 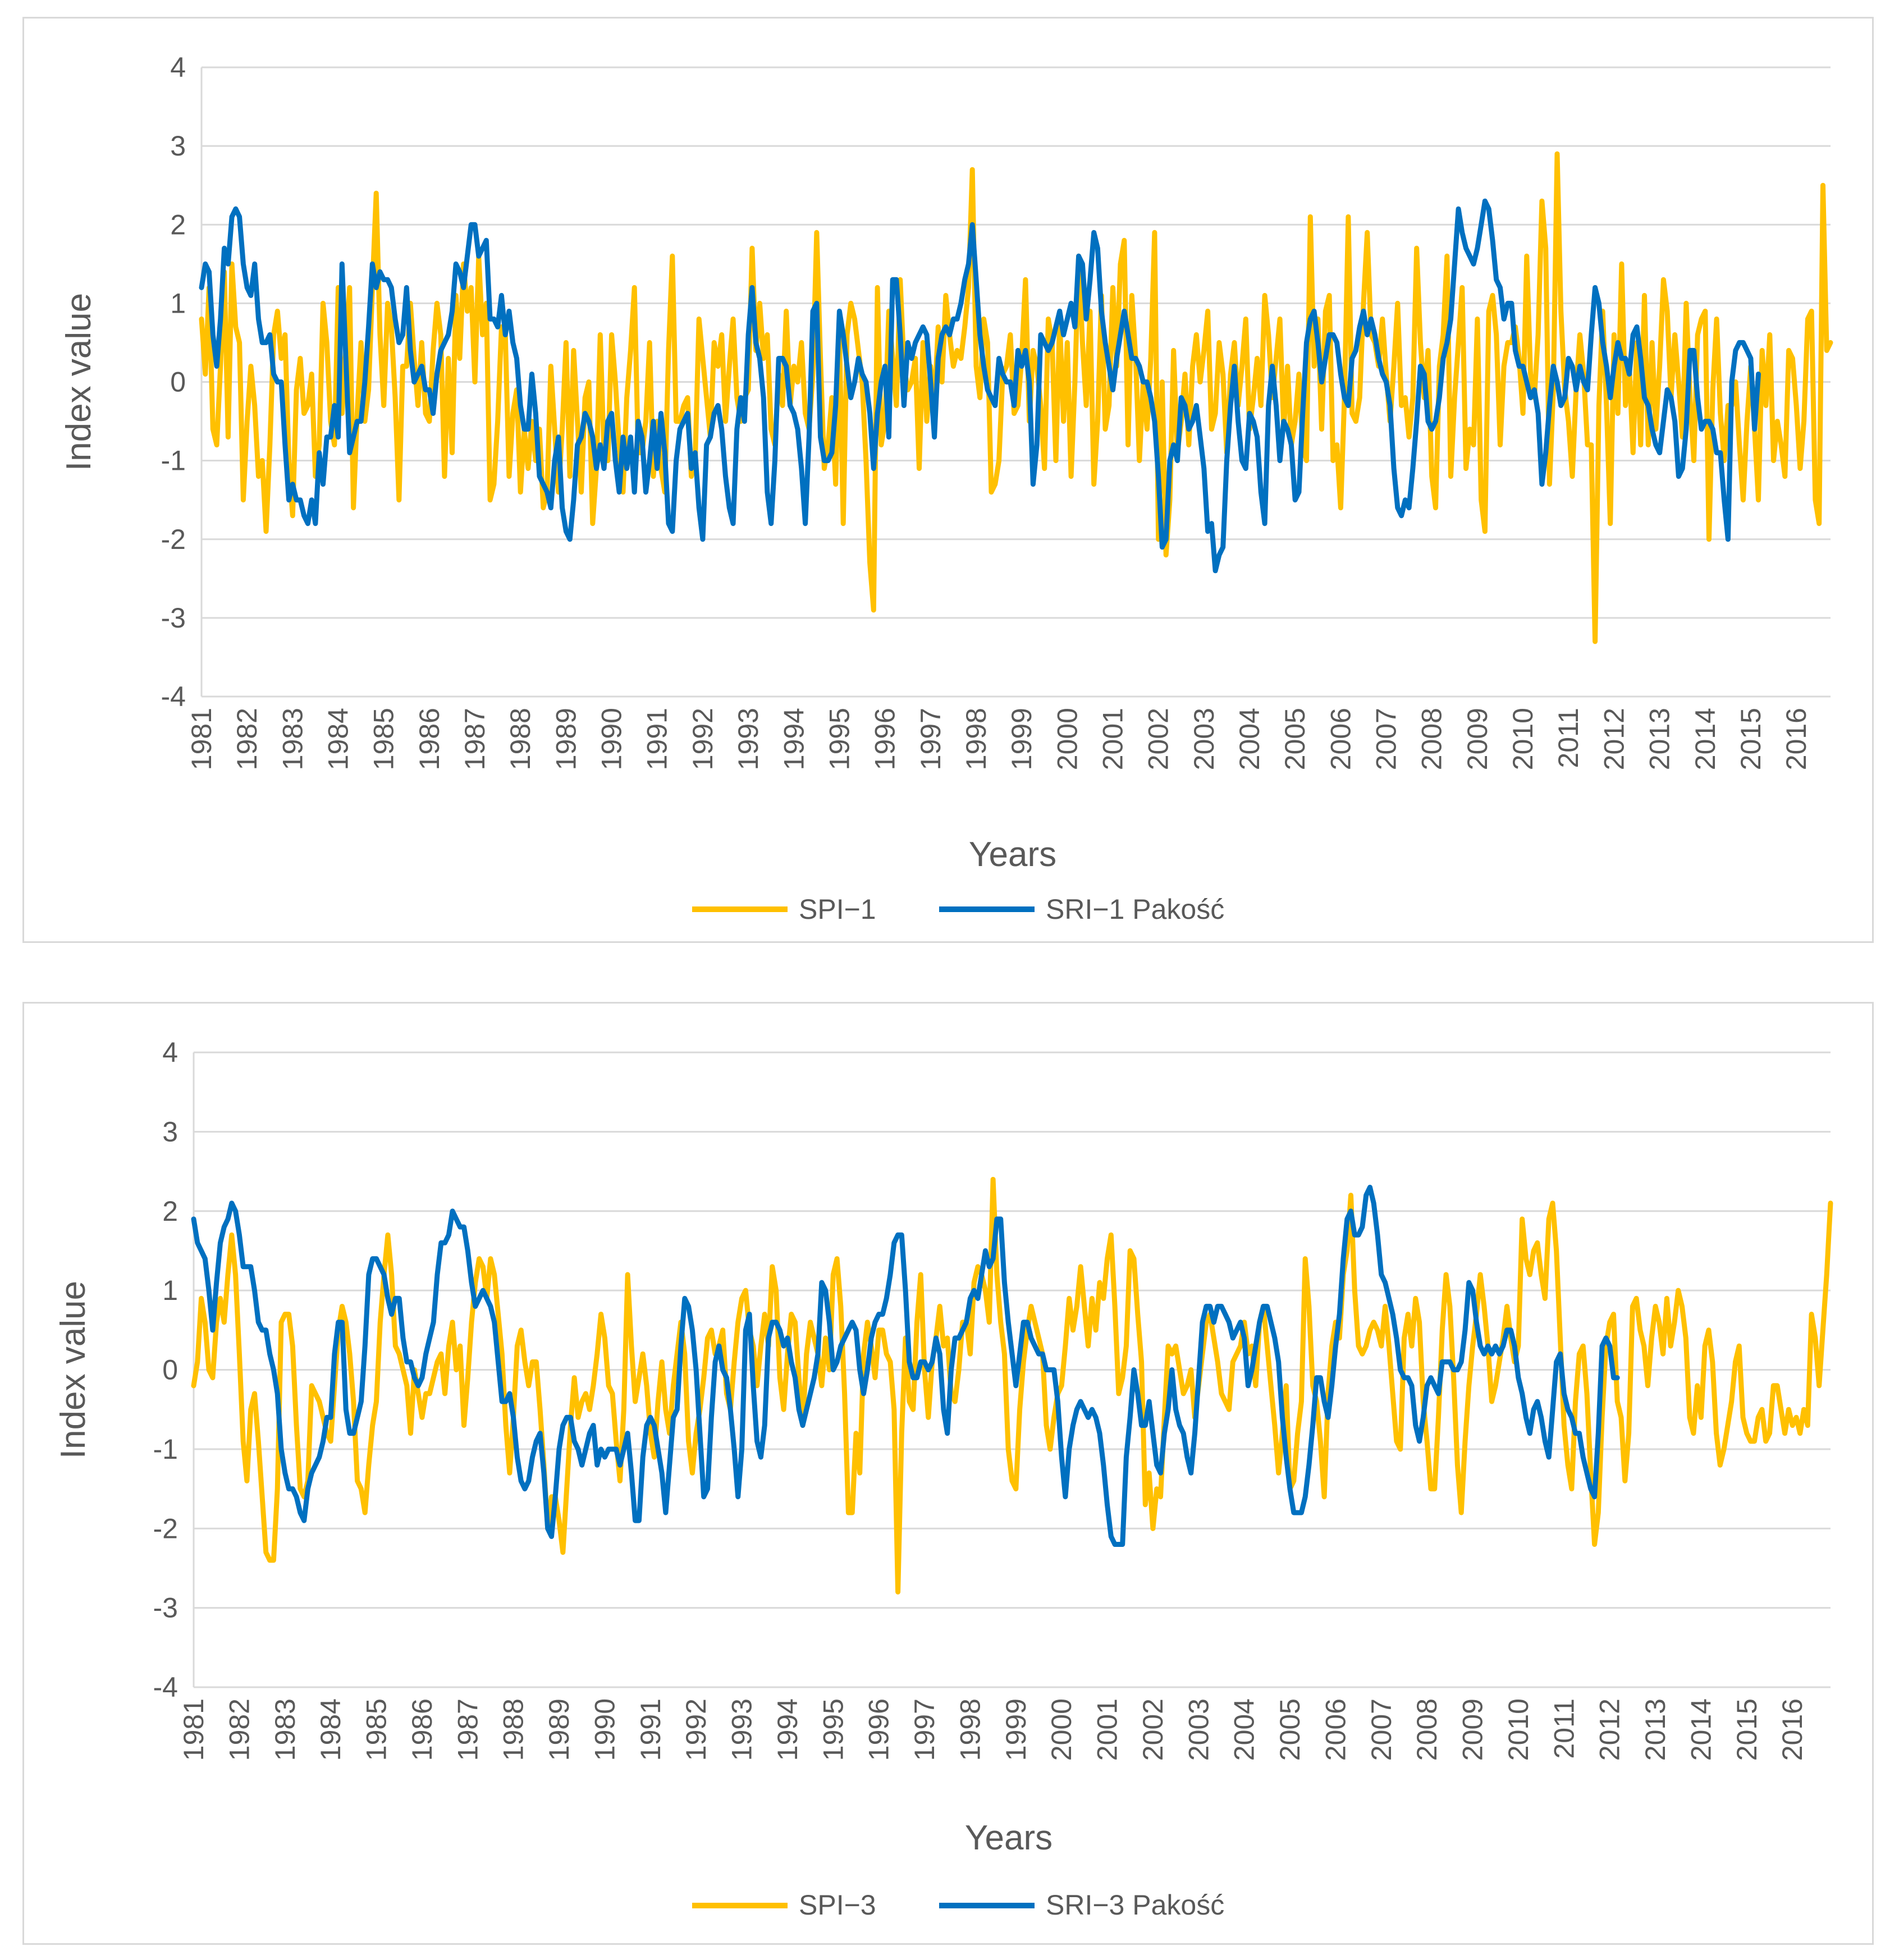 I want to click on x-tick-label: 2014, so click(x=1701, y=1730).